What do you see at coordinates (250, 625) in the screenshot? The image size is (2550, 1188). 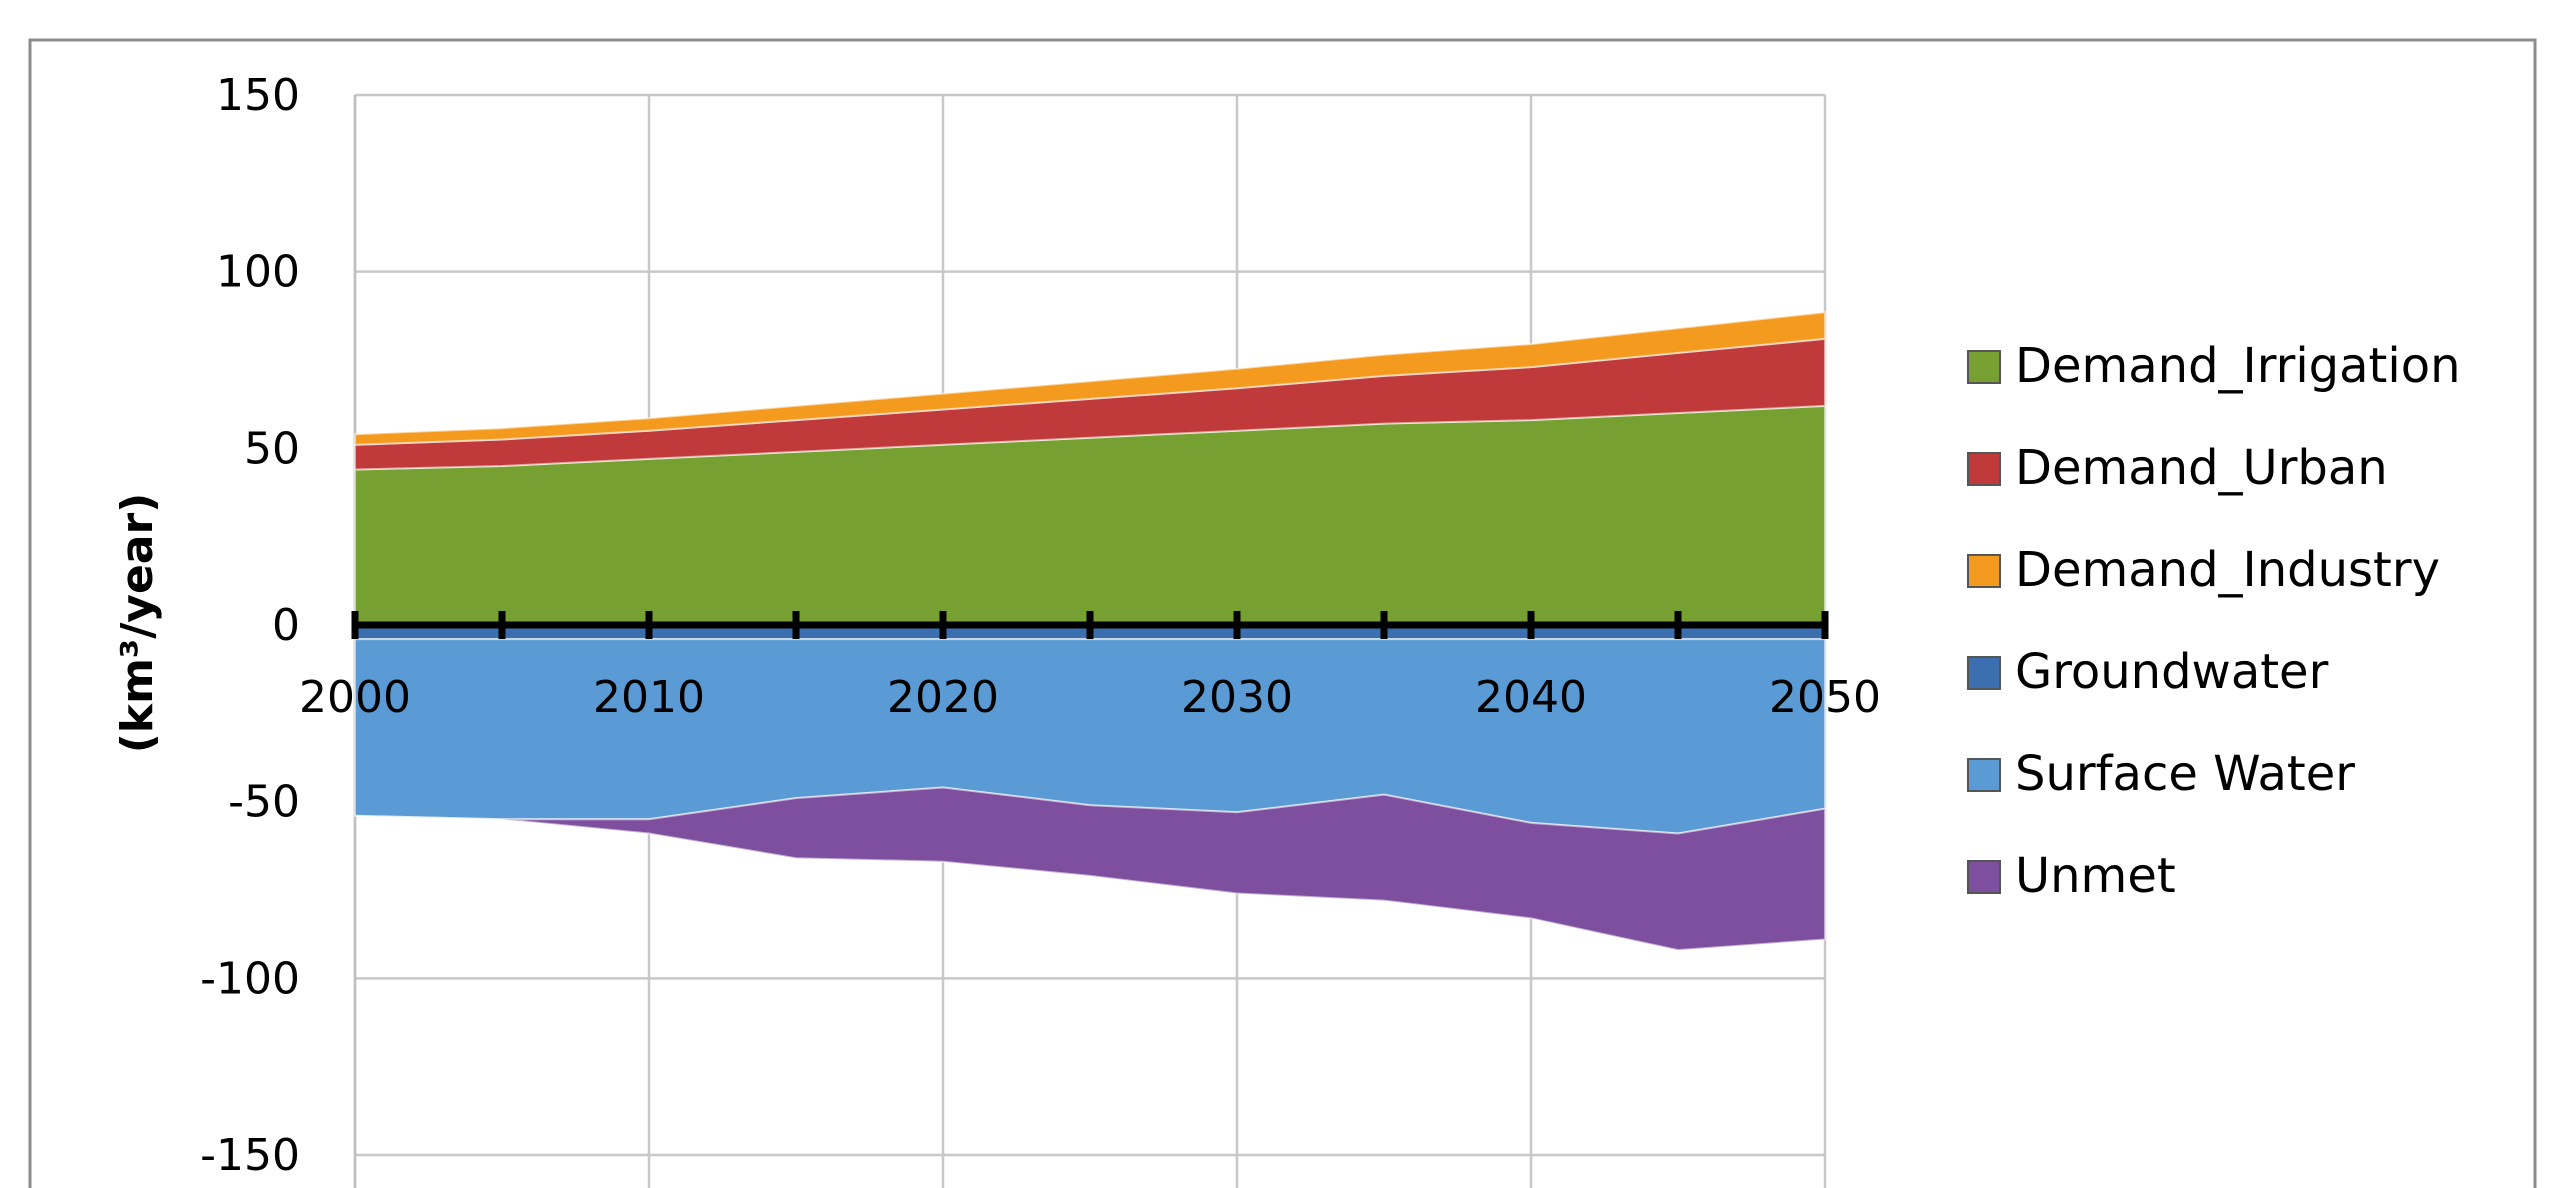 I see `y-tick-labels: 150 100 50 0 -50 -100 -150` at bounding box center [250, 625].